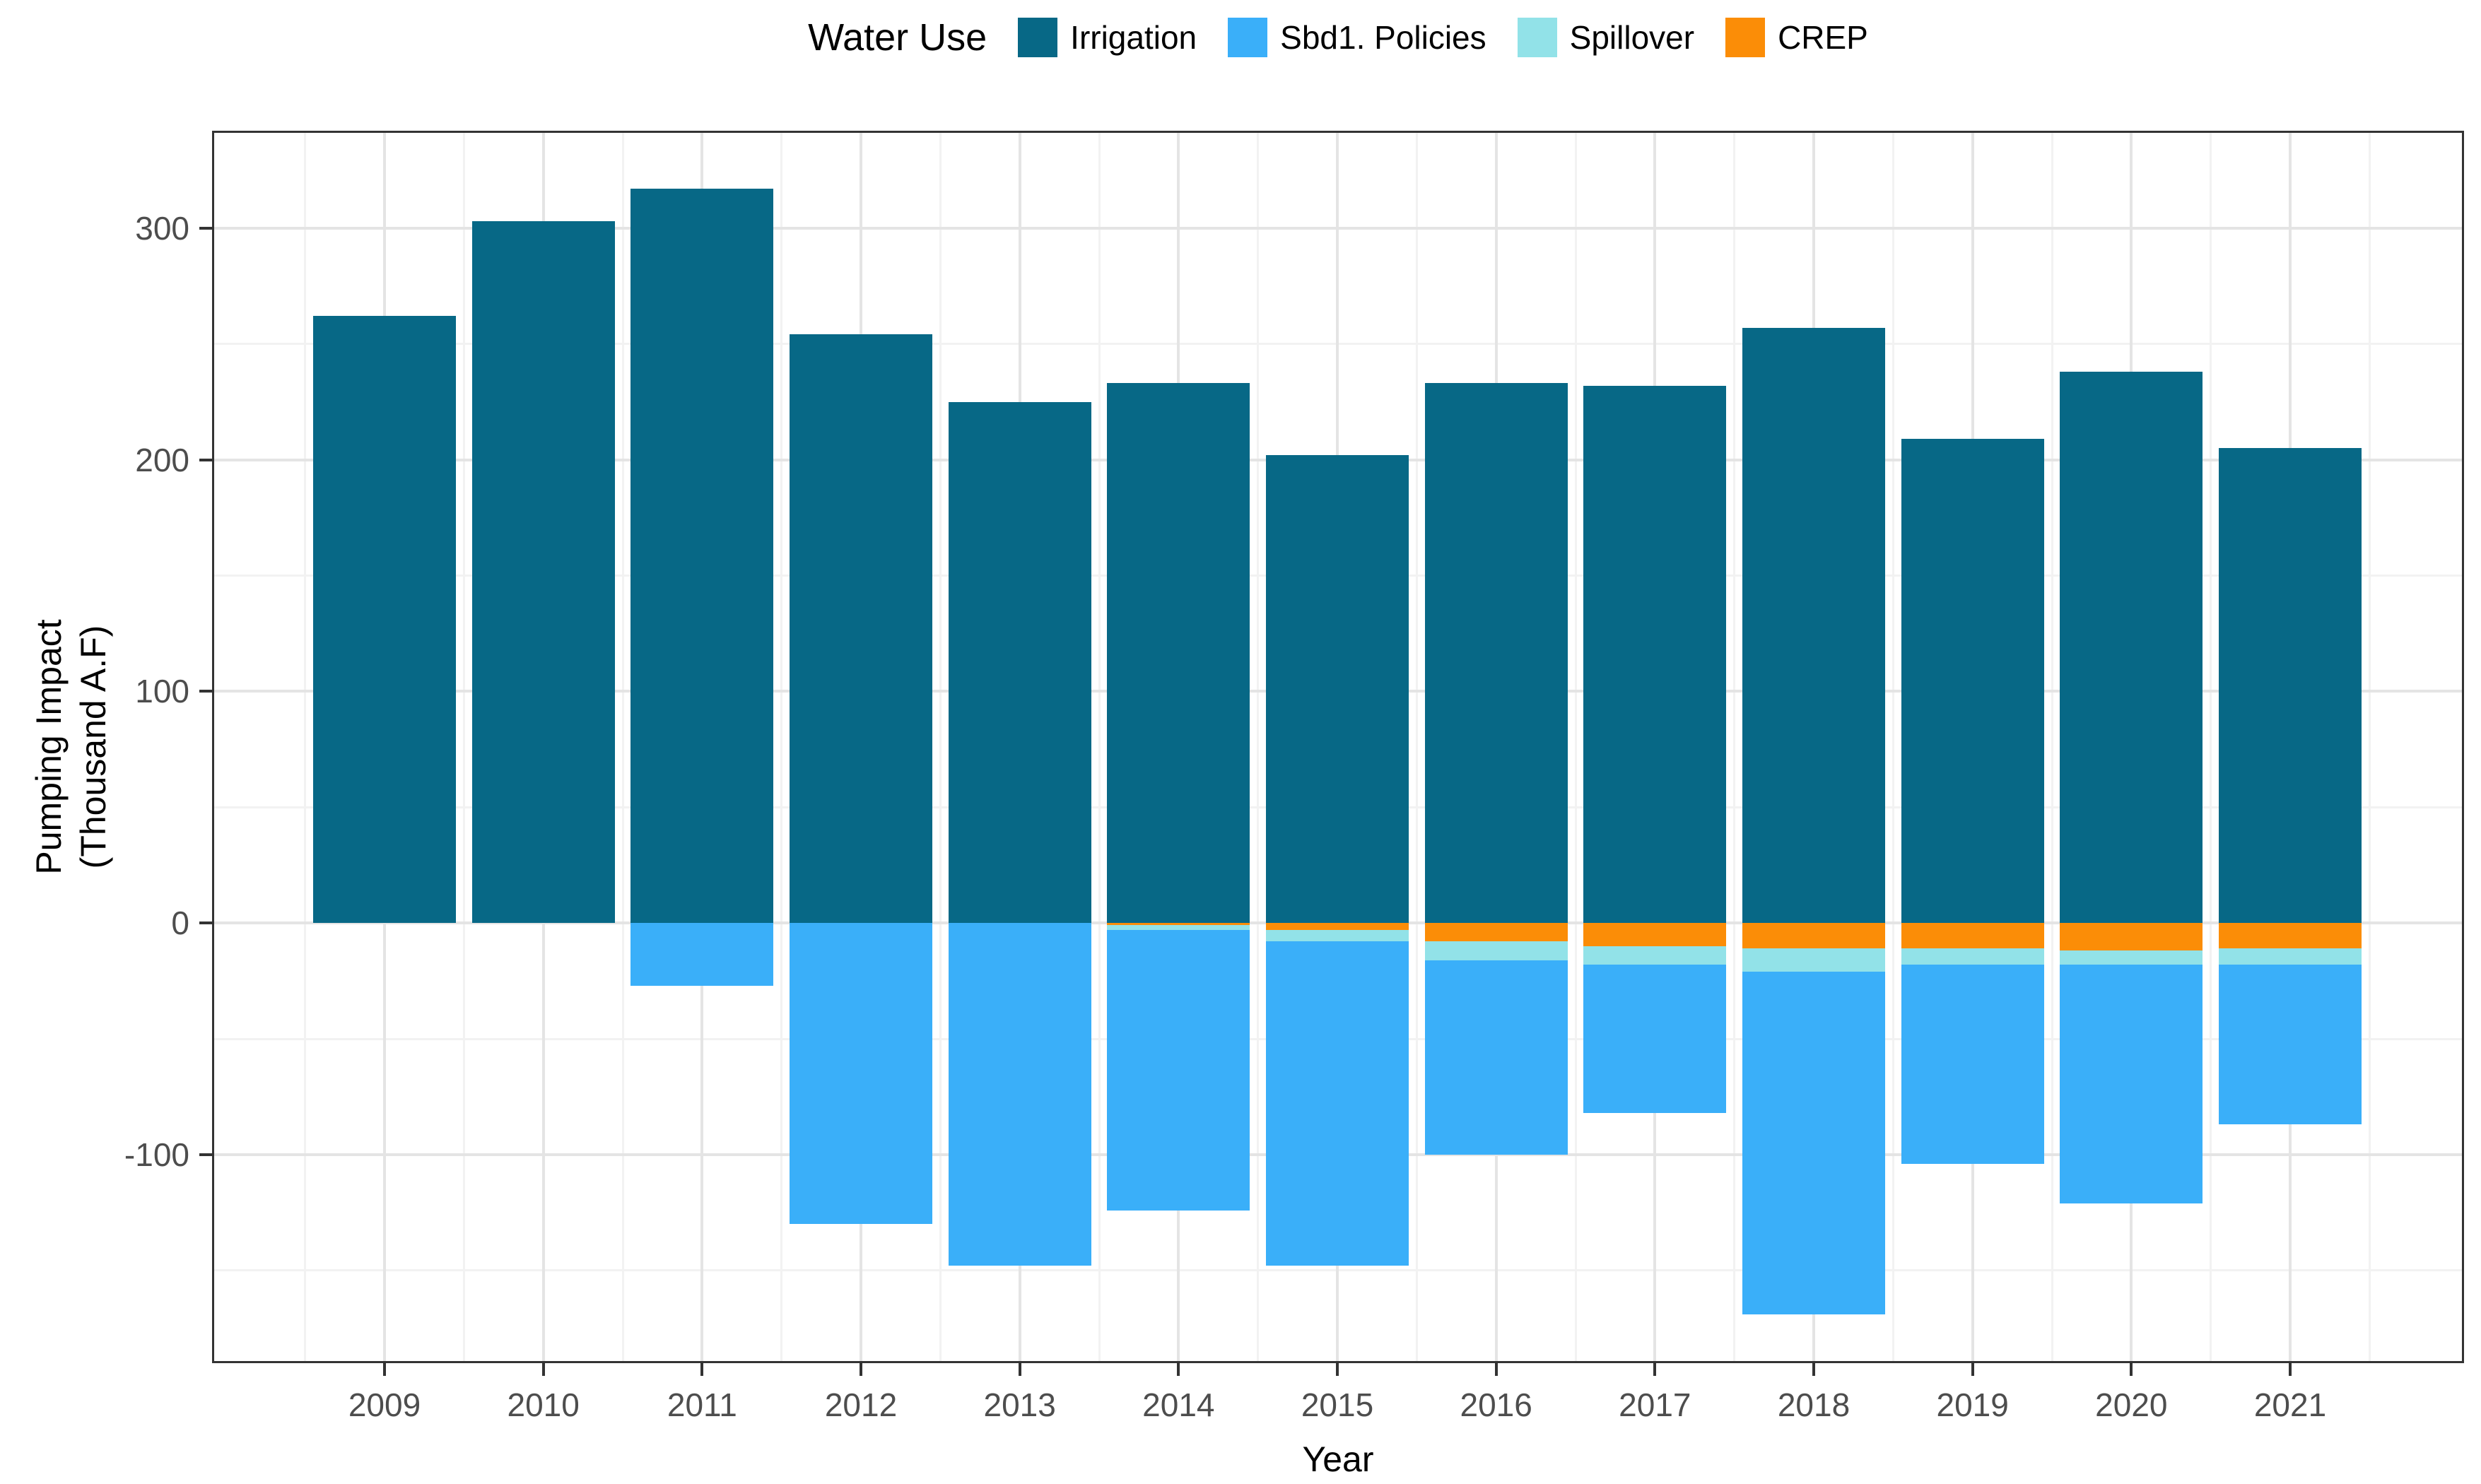  Describe the element at coordinates (162, 691) in the screenshot. I see `y-tick-label: 100` at that location.